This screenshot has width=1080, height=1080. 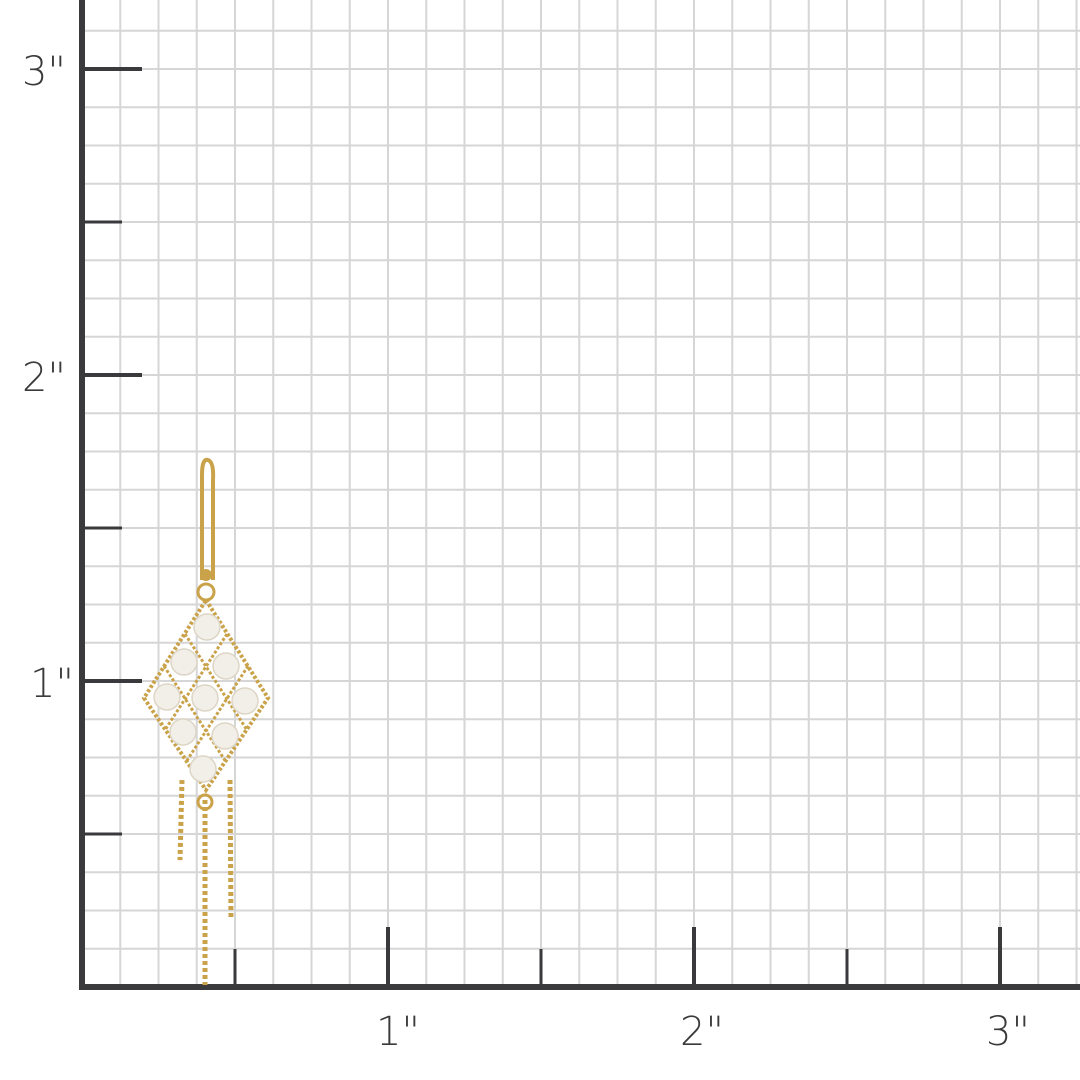 What do you see at coordinates (398, 1032) in the screenshot?
I see `x-label-1: 1"` at bounding box center [398, 1032].